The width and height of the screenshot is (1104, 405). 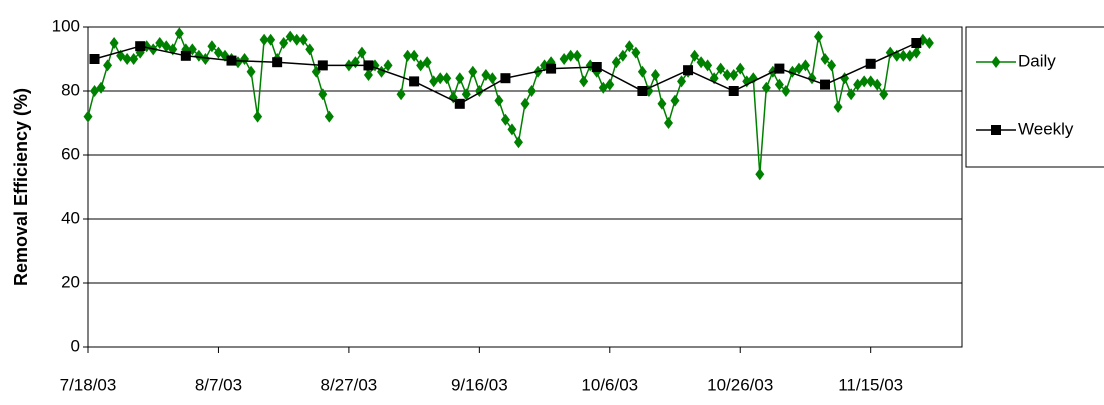 I want to click on y-tick-label: 0, so click(x=75, y=345).